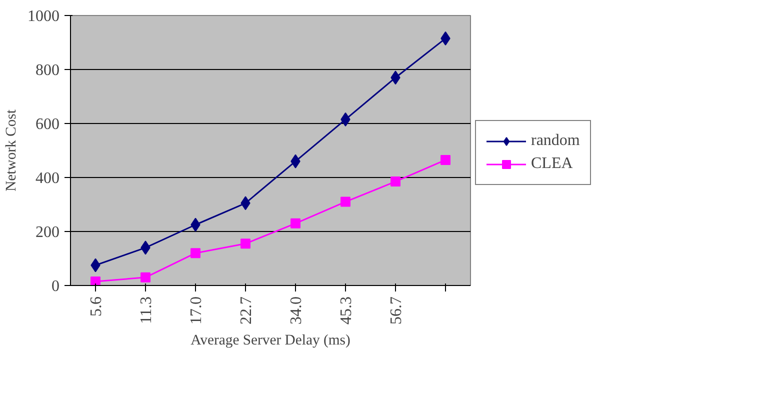 This screenshot has height=398, width=762. What do you see at coordinates (246, 310) in the screenshot?
I see `x-tick-label: 22.7` at bounding box center [246, 310].